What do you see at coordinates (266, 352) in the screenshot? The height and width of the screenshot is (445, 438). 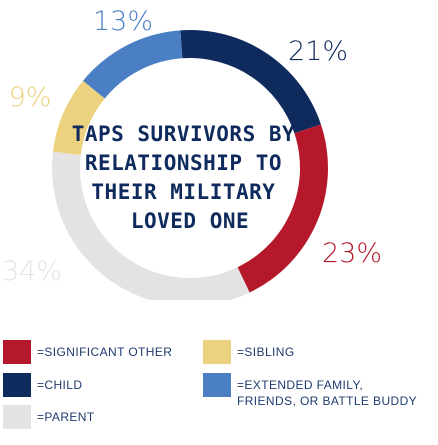 I see `legend-label-sibling: =SIBLING` at bounding box center [266, 352].